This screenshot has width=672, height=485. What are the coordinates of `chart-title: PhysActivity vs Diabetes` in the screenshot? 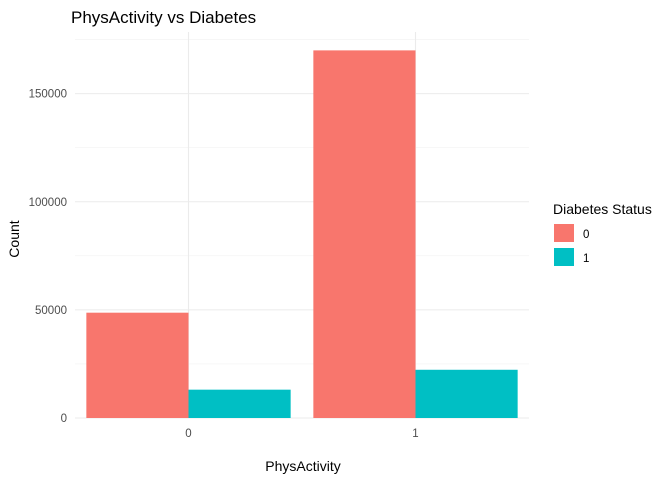 It's located at (163, 17).